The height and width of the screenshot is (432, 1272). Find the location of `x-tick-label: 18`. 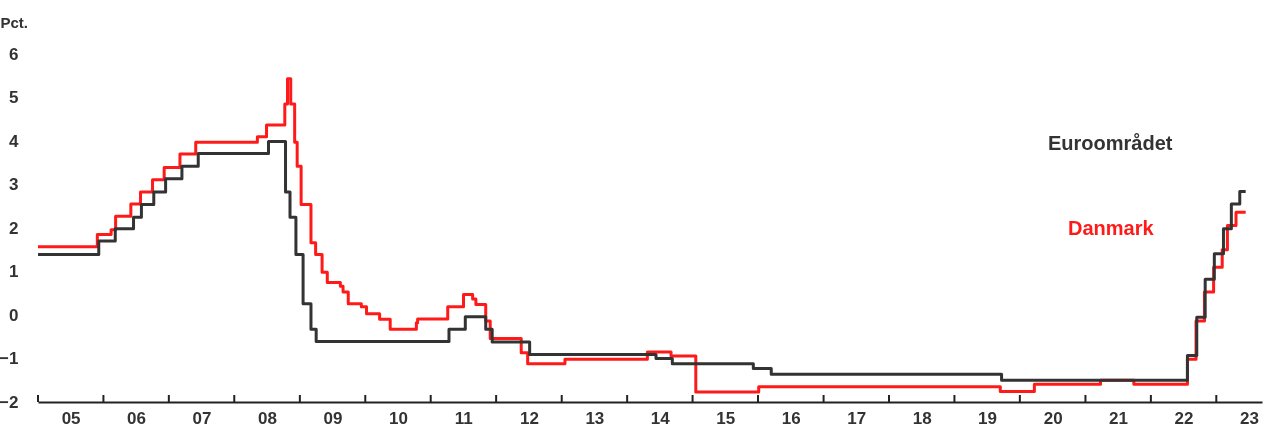

x-tick-label: 18 is located at coordinates (922, 418).